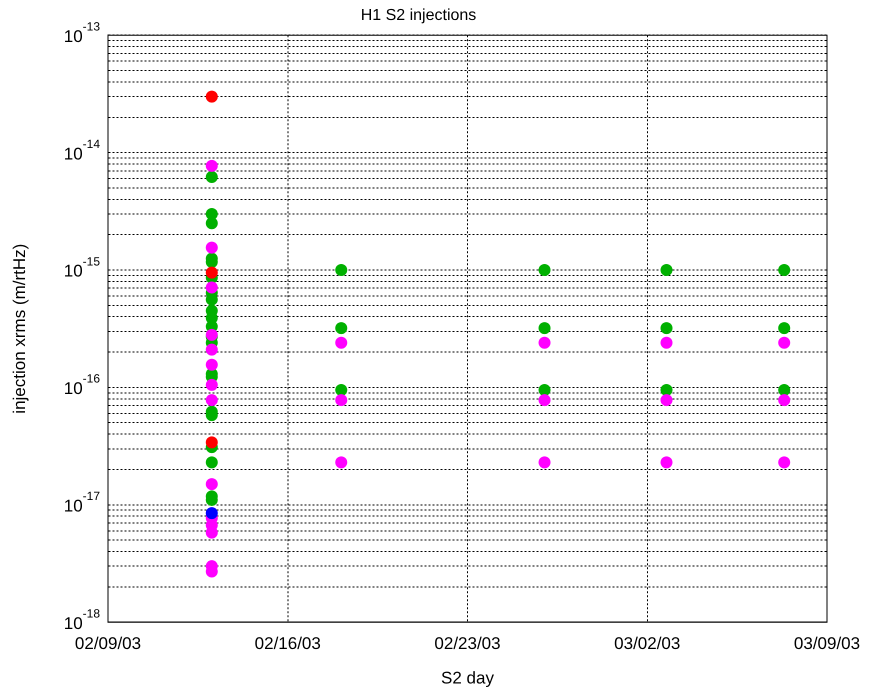 The height and width of the screenshot is (697, 877). I want to click on y-axis-title: injection xrms (m/rtHz), so click(19, 329).